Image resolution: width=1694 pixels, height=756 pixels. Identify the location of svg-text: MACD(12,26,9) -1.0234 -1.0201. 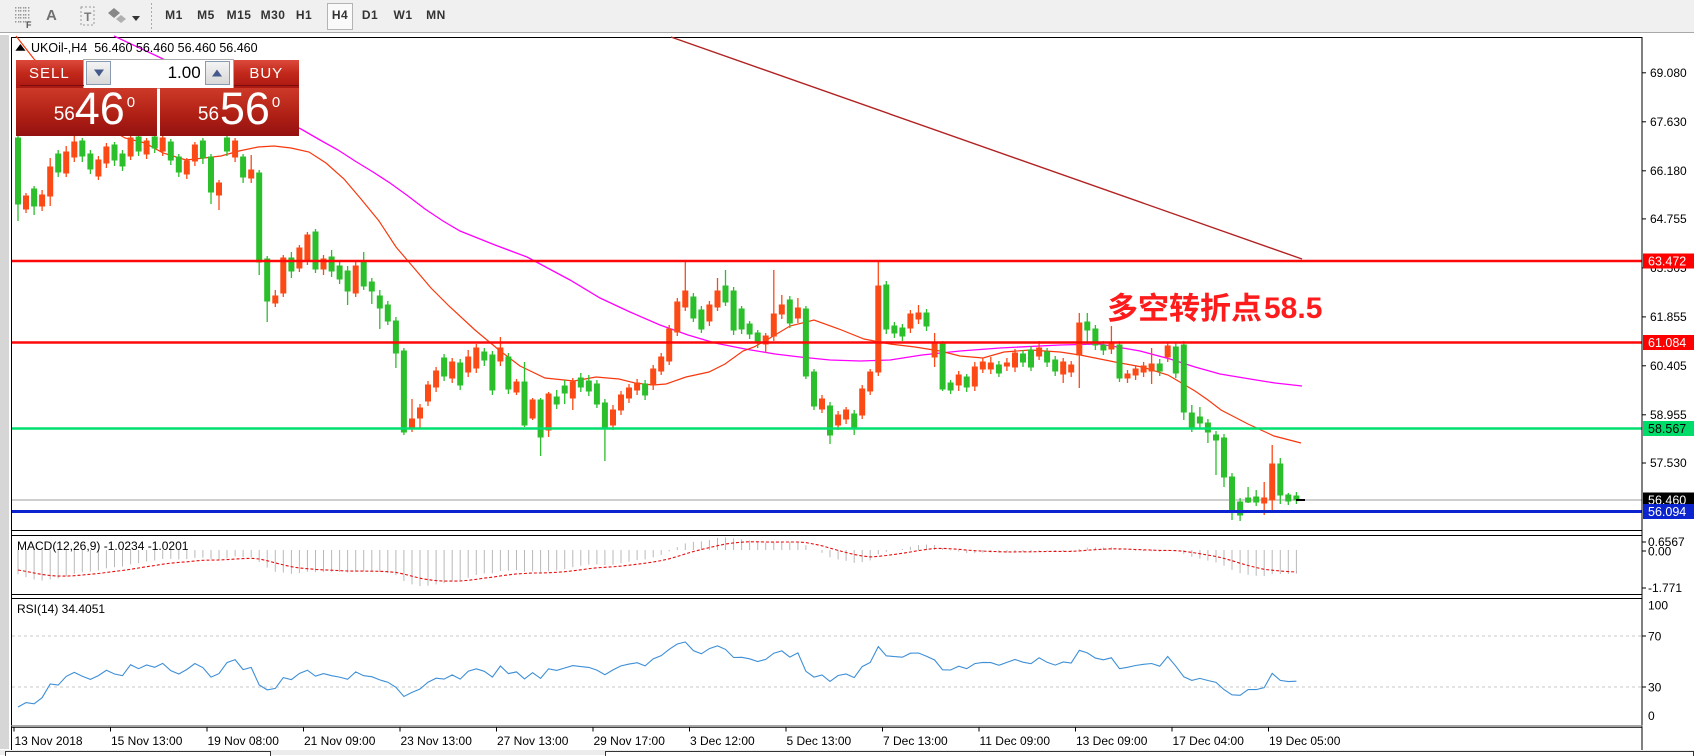
(103, 546).